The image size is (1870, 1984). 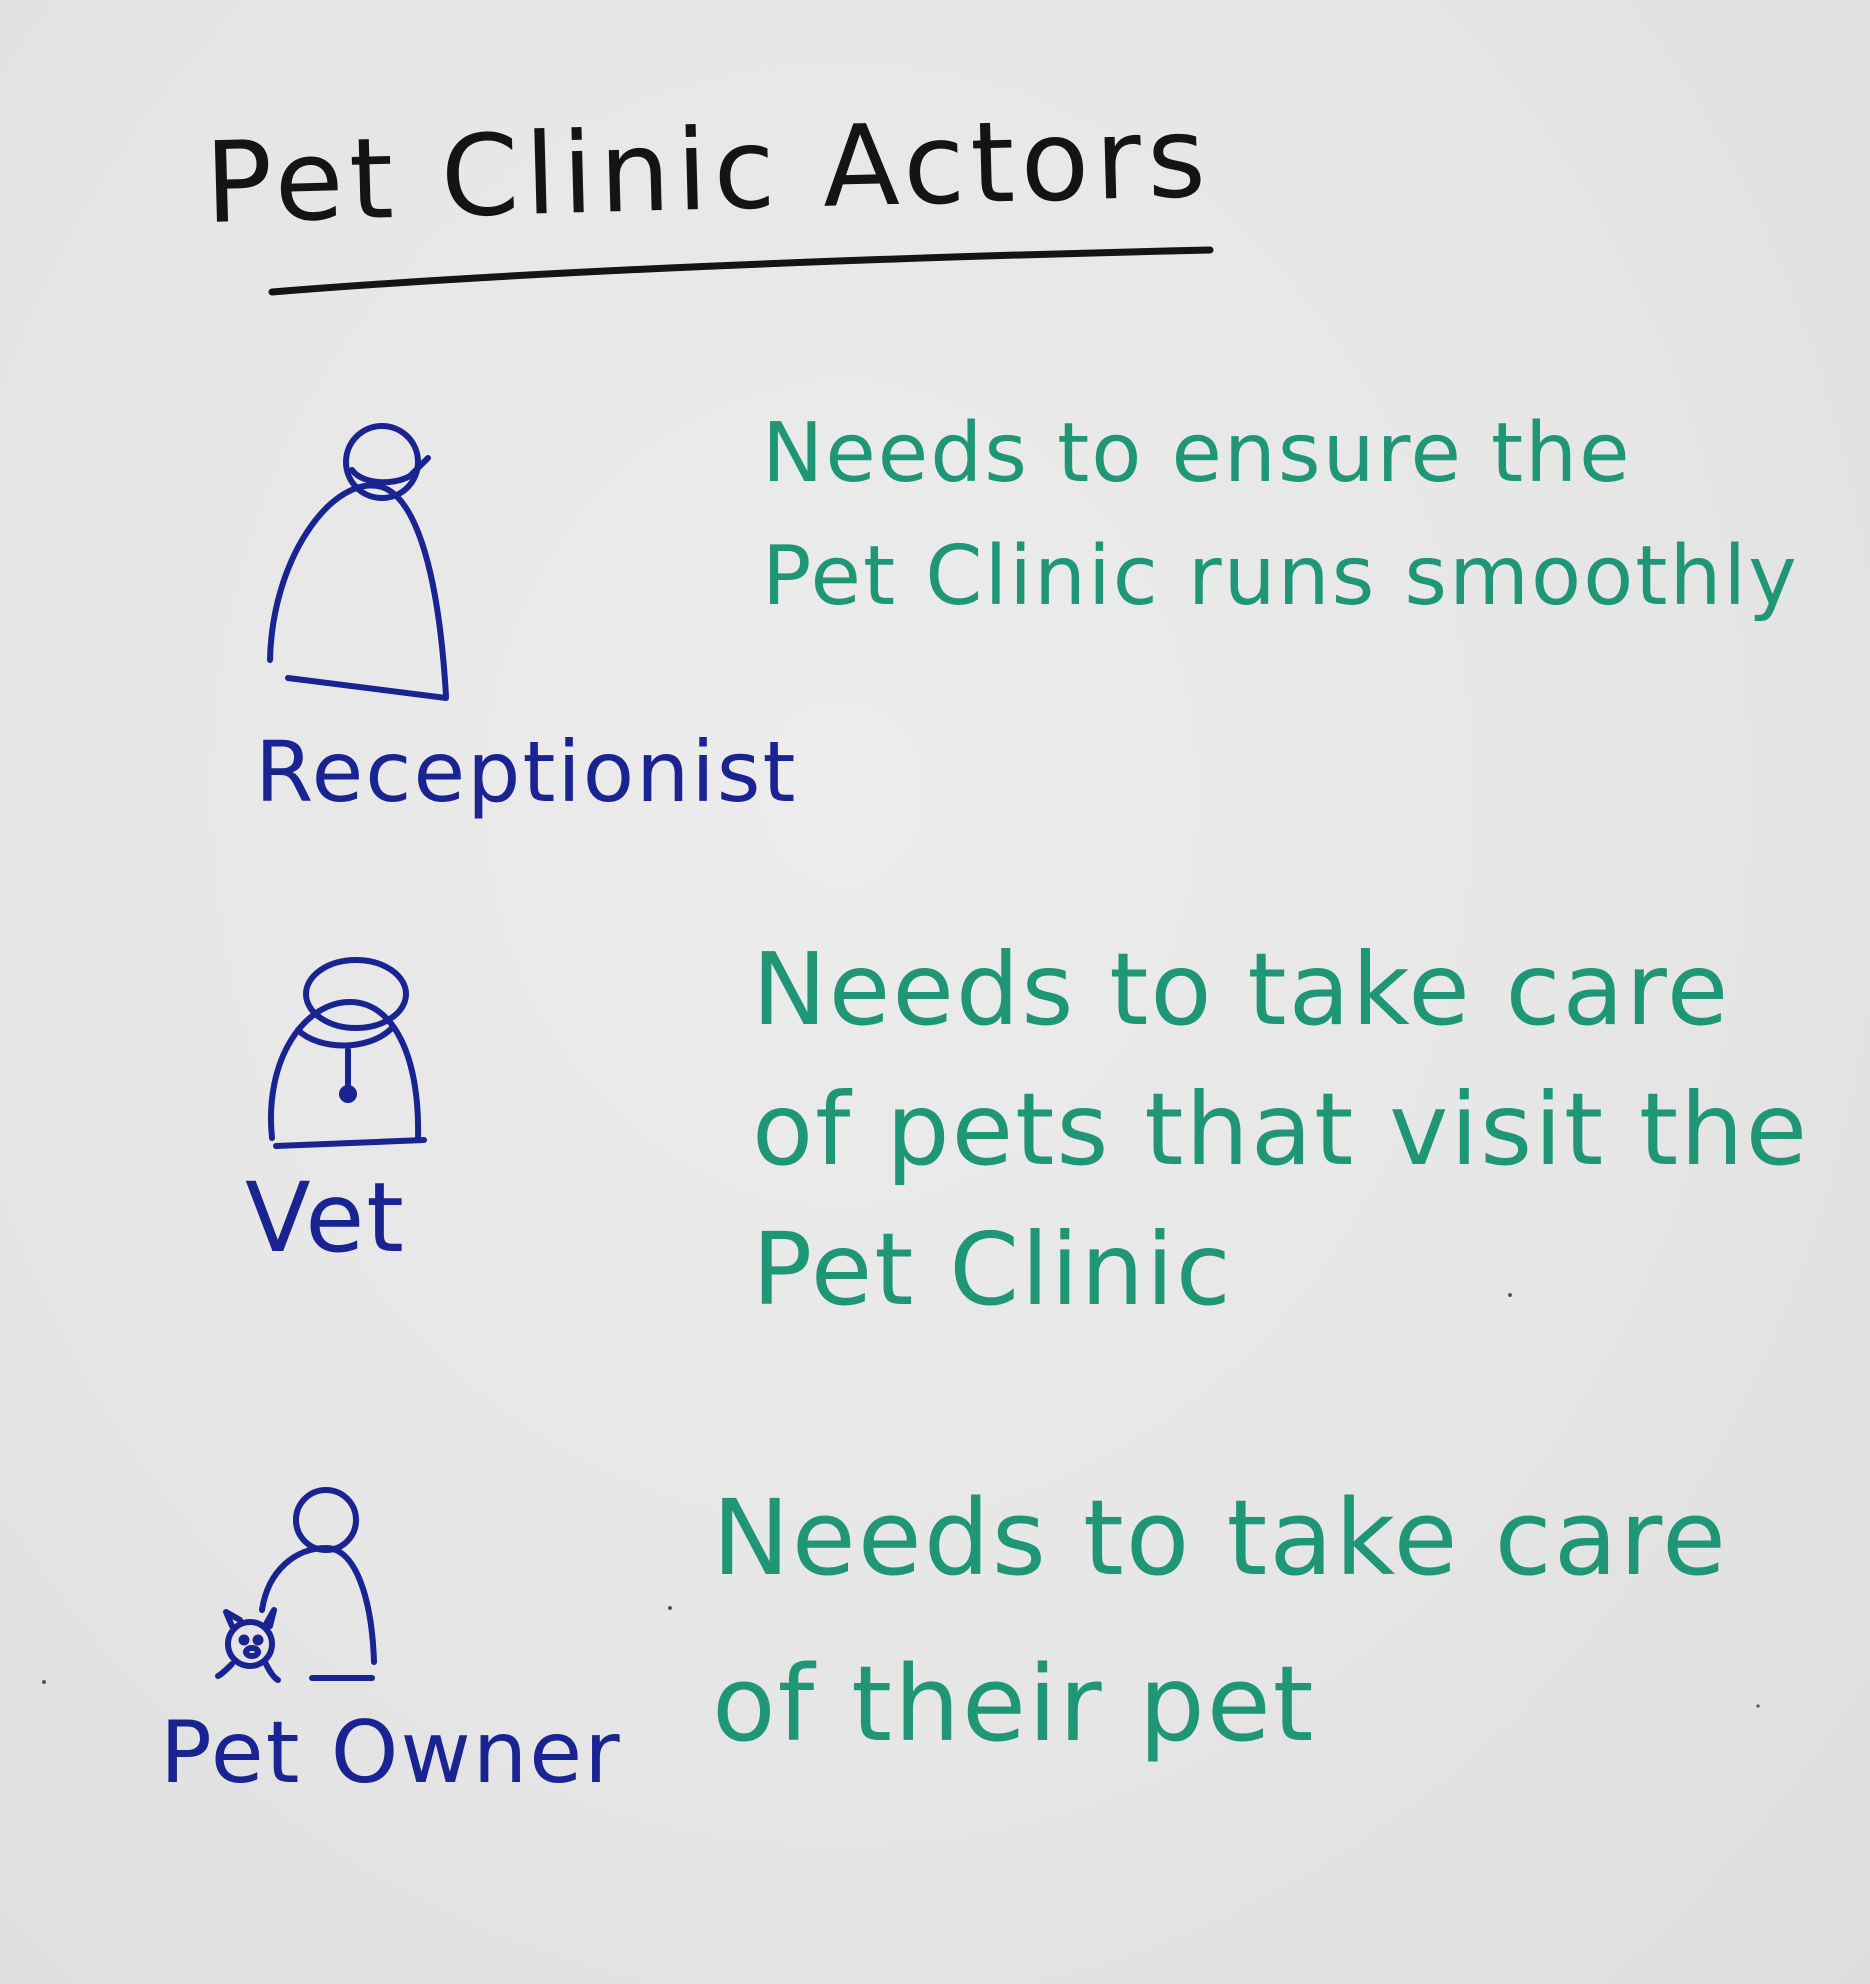 What do you see at coordinates (741, 271) in the screenshot?
I see `title-underline` at bounding box center [741, 271].